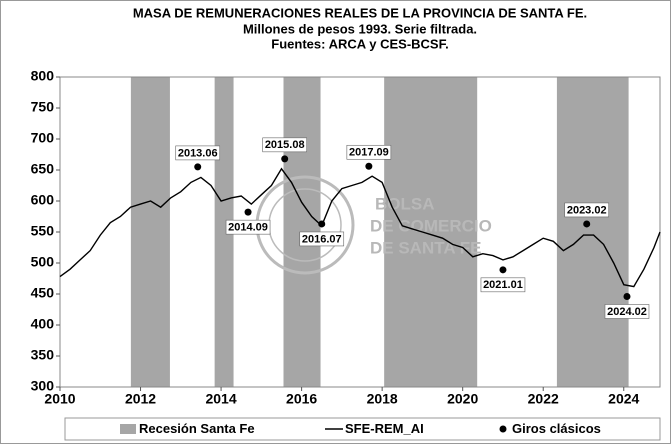  I want to click on x-tick-label: 2020, so click(462, 399).